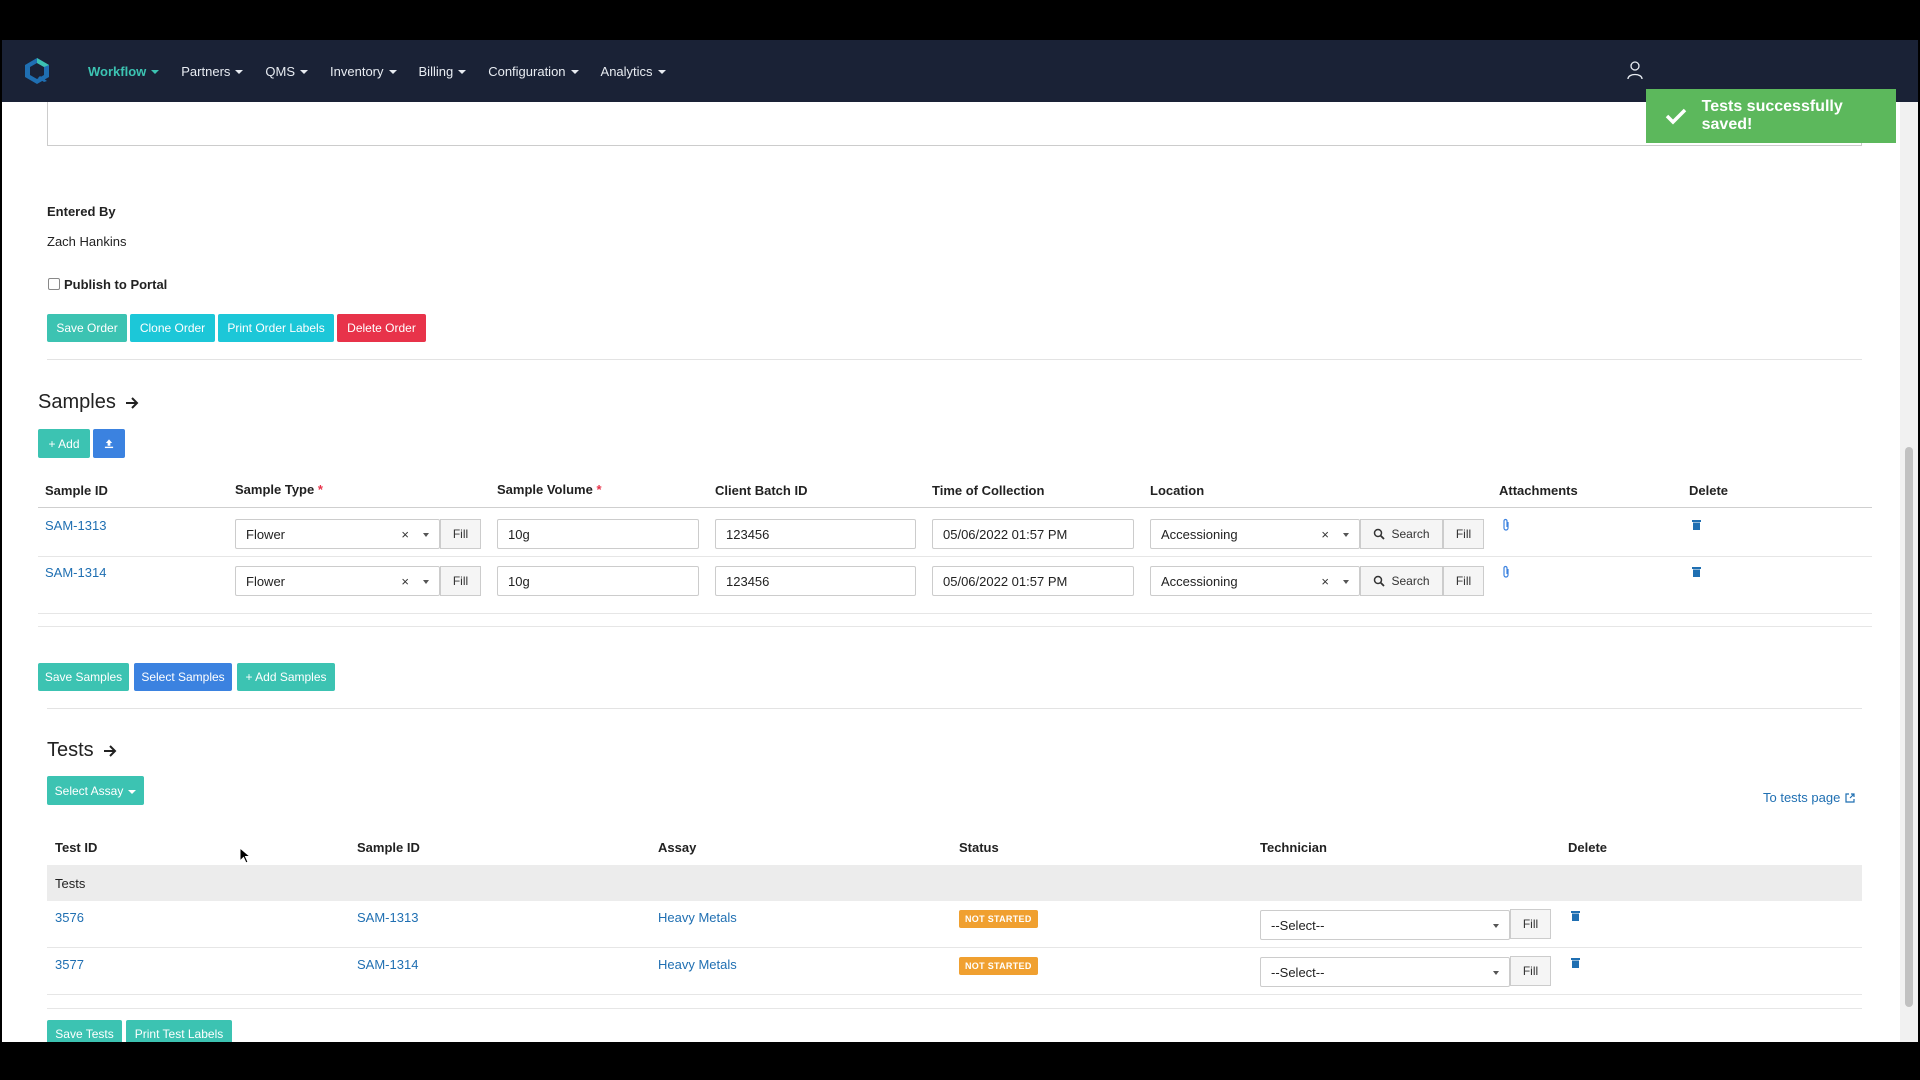  What do you see at coordinates (172, 328) in the screenshot?
I see `clone-order-button: Clone Order` at bounding box center [172, 328].